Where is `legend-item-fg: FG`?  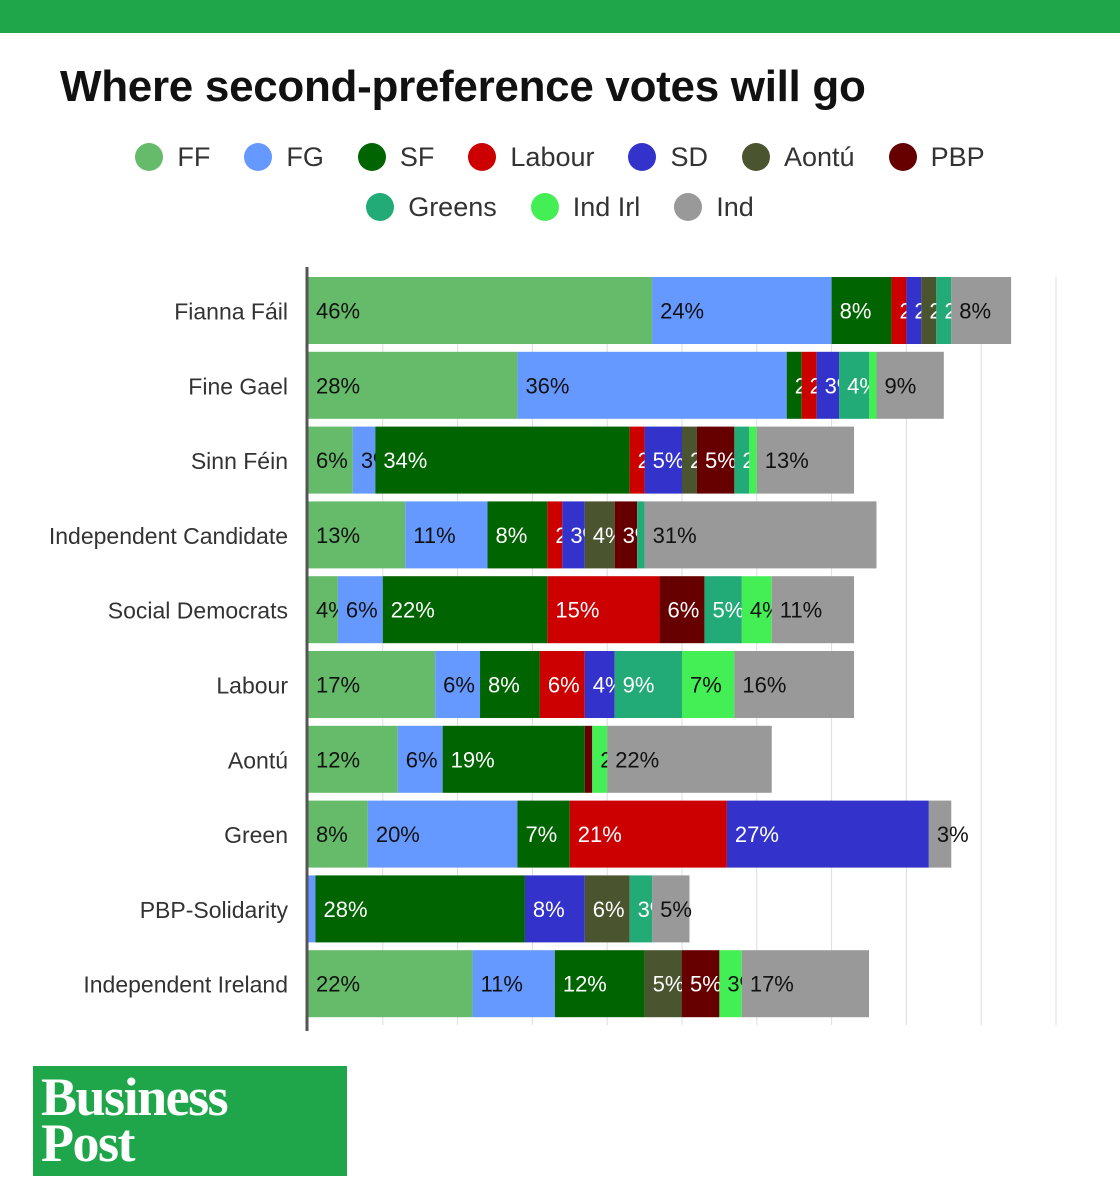 legend-item-fg: FG is located at coordinates (284, 157).